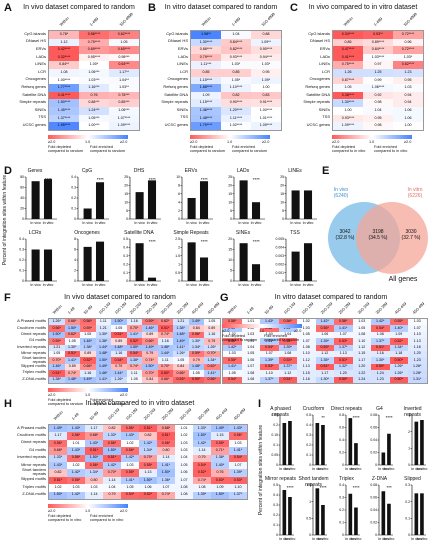  I want to click on i-tick-label: 0.02, so click(373, 453).